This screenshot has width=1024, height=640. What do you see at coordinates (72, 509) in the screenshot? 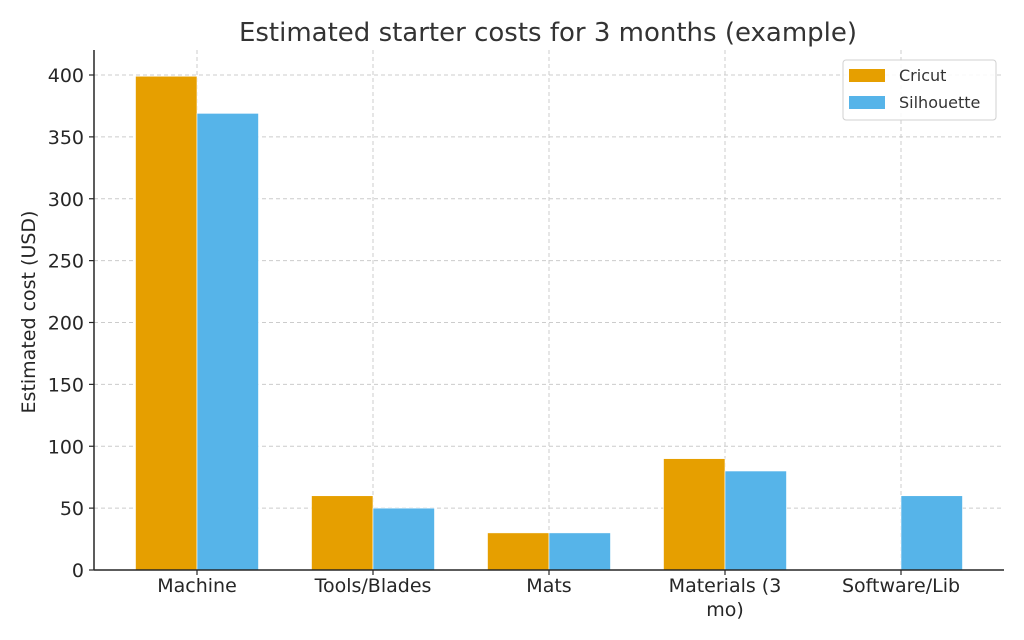
I see `y-tick-label: 50` at bounding box center [72, 509].